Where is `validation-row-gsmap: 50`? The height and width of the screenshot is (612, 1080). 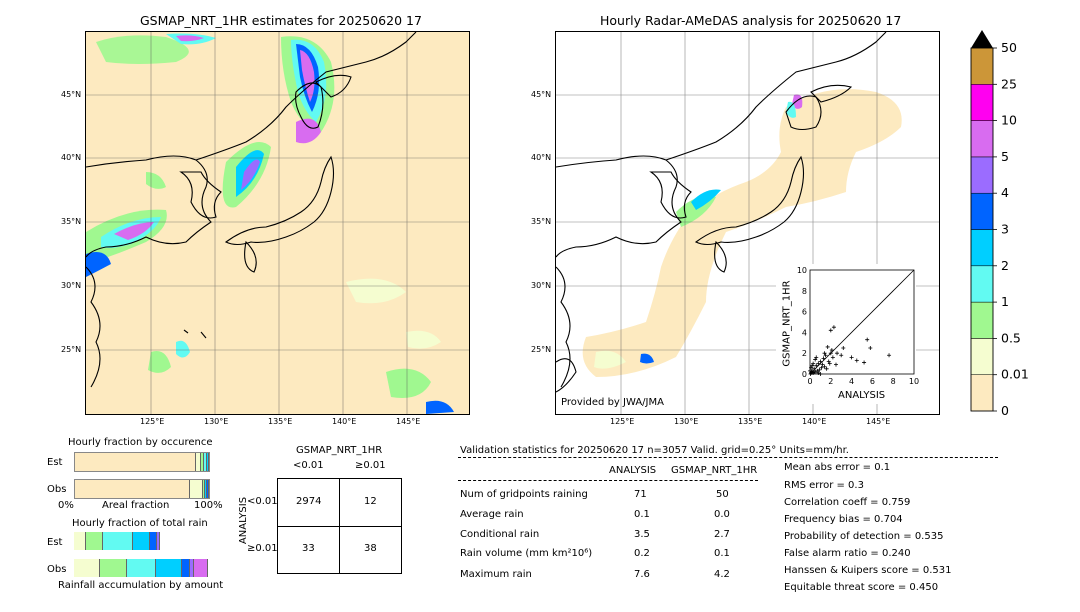
validation-row-gsmap: 50 is located at coordinates (722, 494).